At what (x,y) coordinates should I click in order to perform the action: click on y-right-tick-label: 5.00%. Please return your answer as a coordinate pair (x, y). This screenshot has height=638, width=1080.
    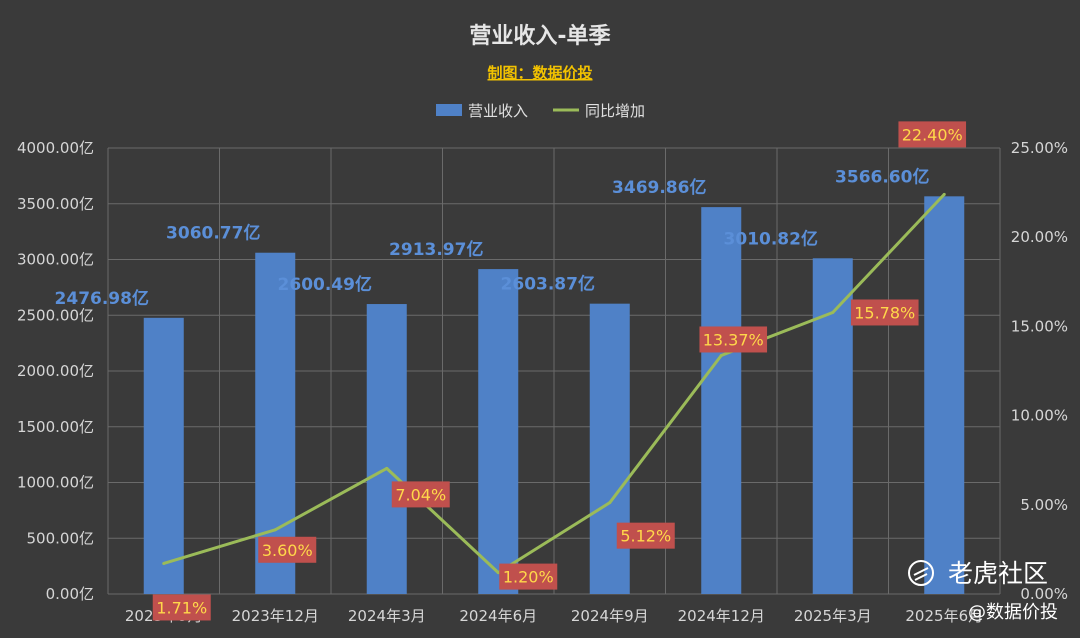
    Looking at the image, I should click on (1044, 505).